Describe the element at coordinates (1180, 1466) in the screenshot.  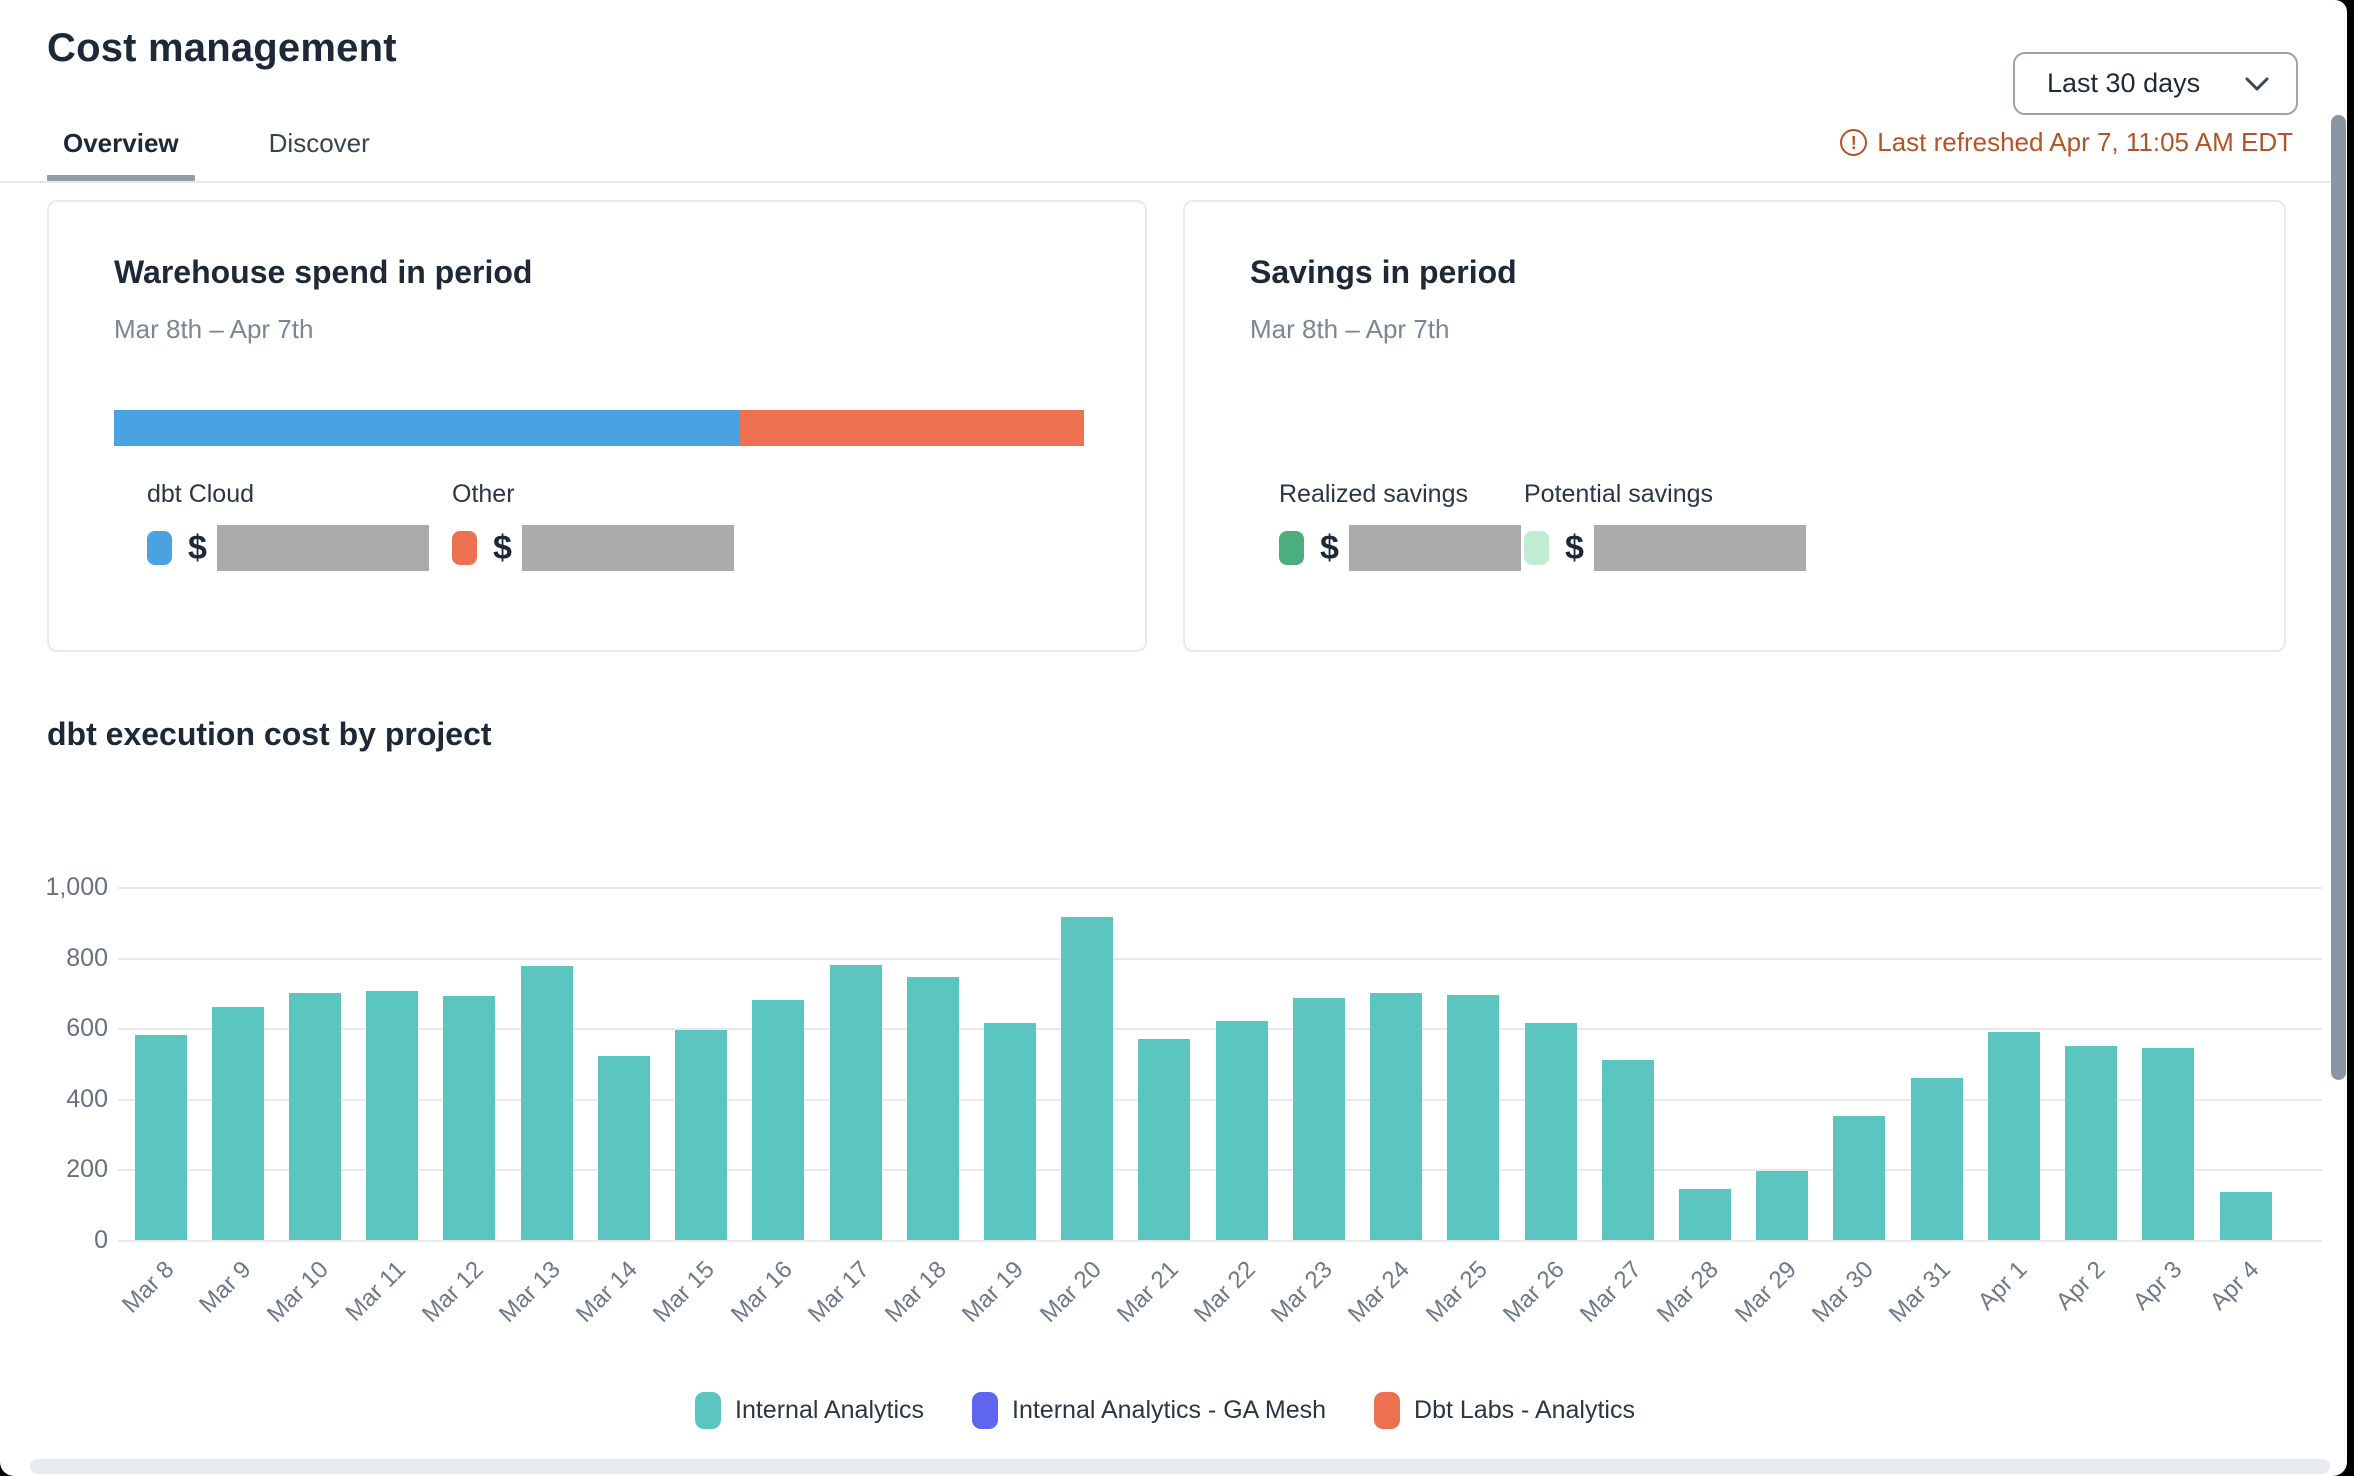
I see `horizontal-scrollbar` at that location.